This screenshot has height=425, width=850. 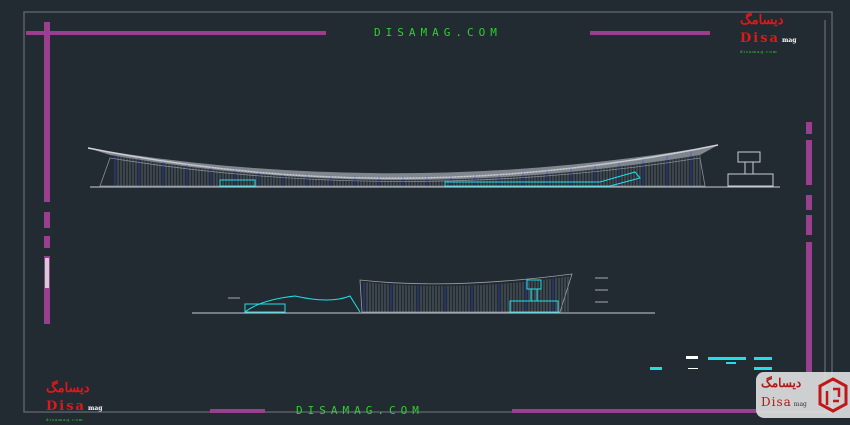 What do you see at coordinates (768, 33) in the screenshot?
I see `logo-top-right: دیسامگ Disa mag disamag.com` at bounding box center [768, 33].